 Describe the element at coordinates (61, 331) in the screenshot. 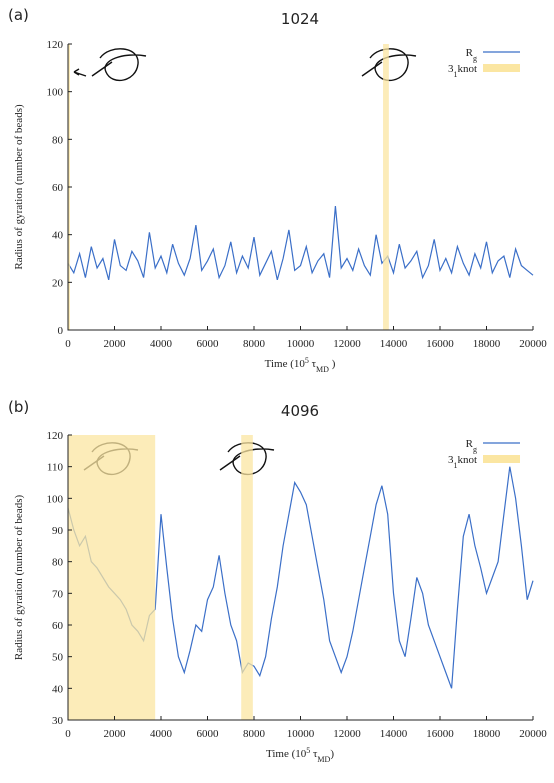

I see `y-tick-label: 0` at that location.